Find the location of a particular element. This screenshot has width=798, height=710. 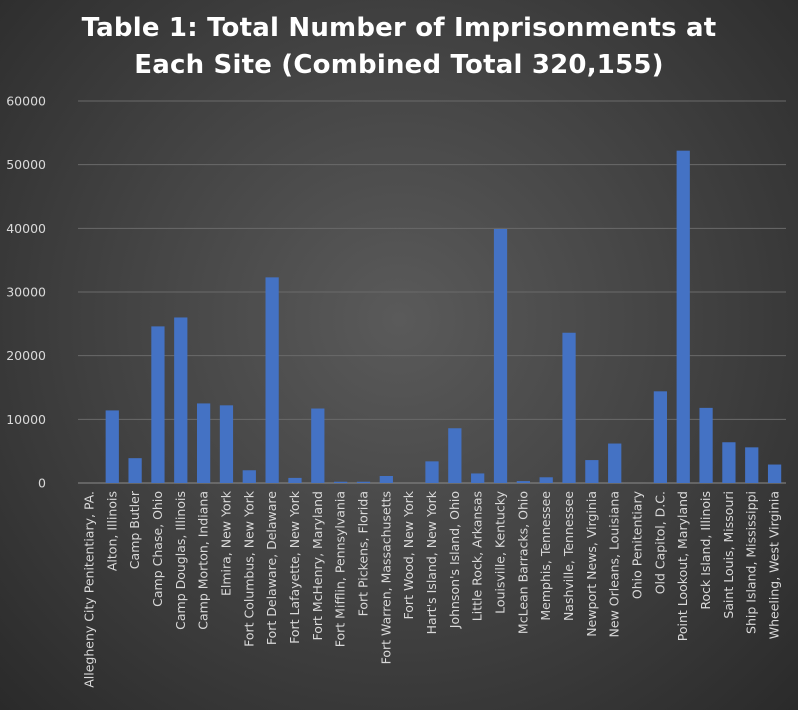

x-tick-label: McLean Barracks, Ohio is located at coordinates (522, 562).